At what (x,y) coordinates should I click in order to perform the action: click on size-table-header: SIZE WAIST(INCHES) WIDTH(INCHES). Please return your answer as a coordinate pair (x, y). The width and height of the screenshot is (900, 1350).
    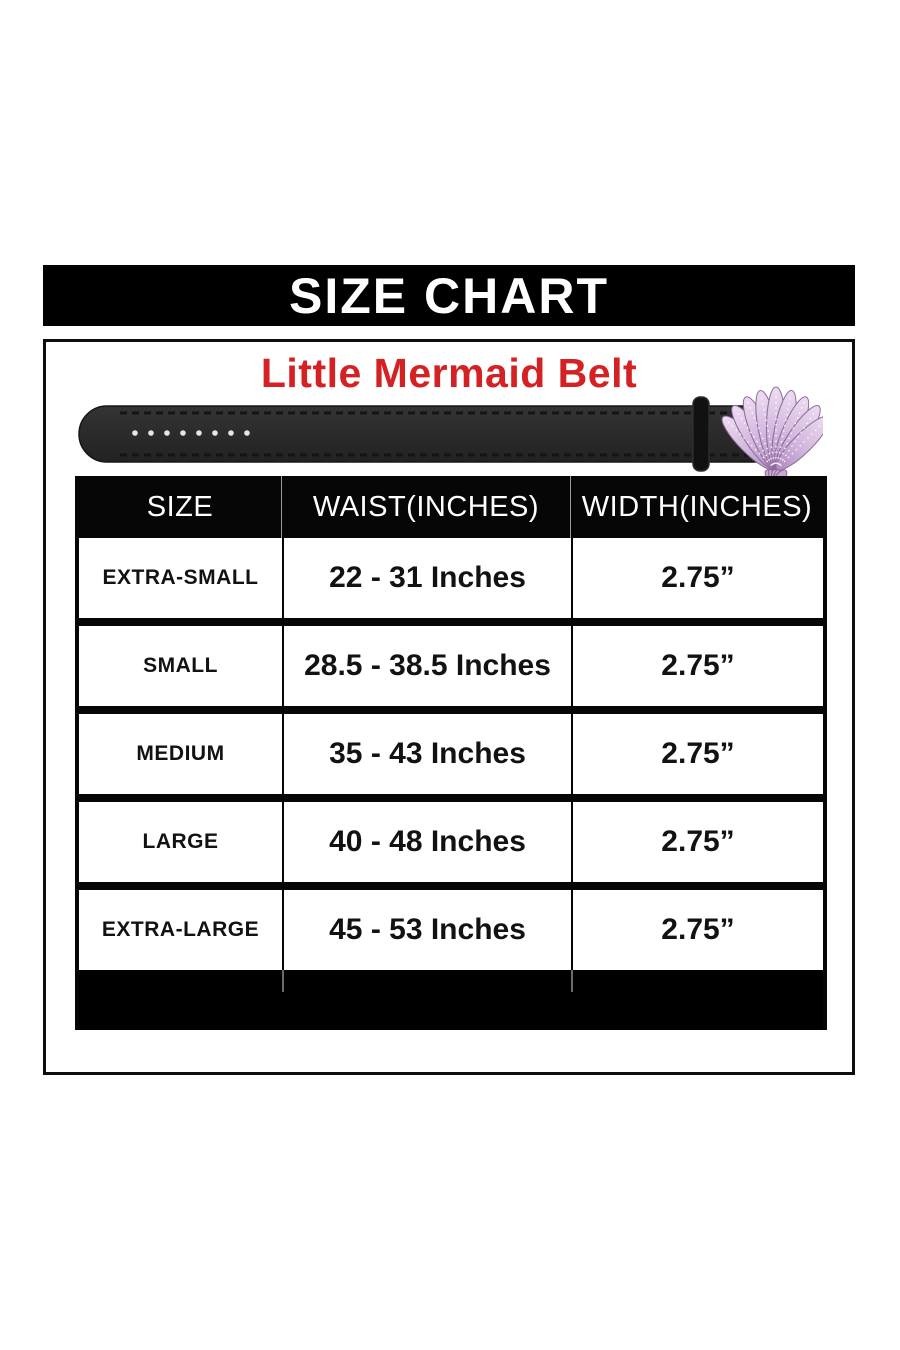
    Looking at the image, I should click on (451, 507).